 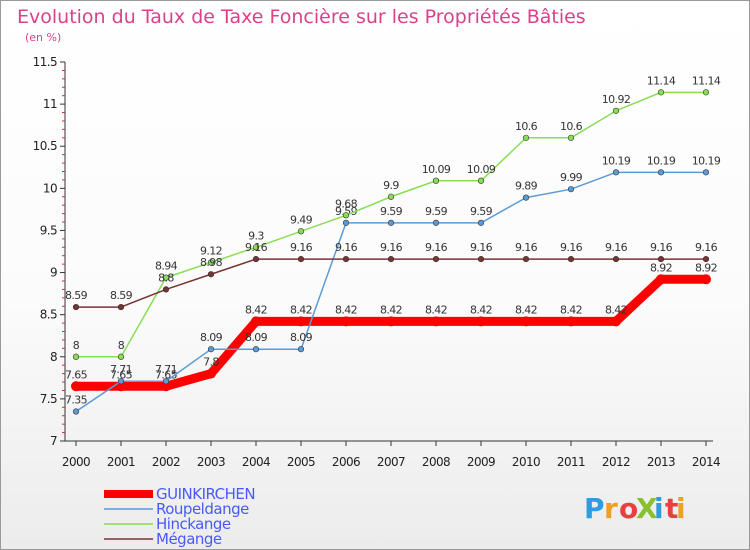 I want to click on data-label: 9.12, so click(x=211, y=250).